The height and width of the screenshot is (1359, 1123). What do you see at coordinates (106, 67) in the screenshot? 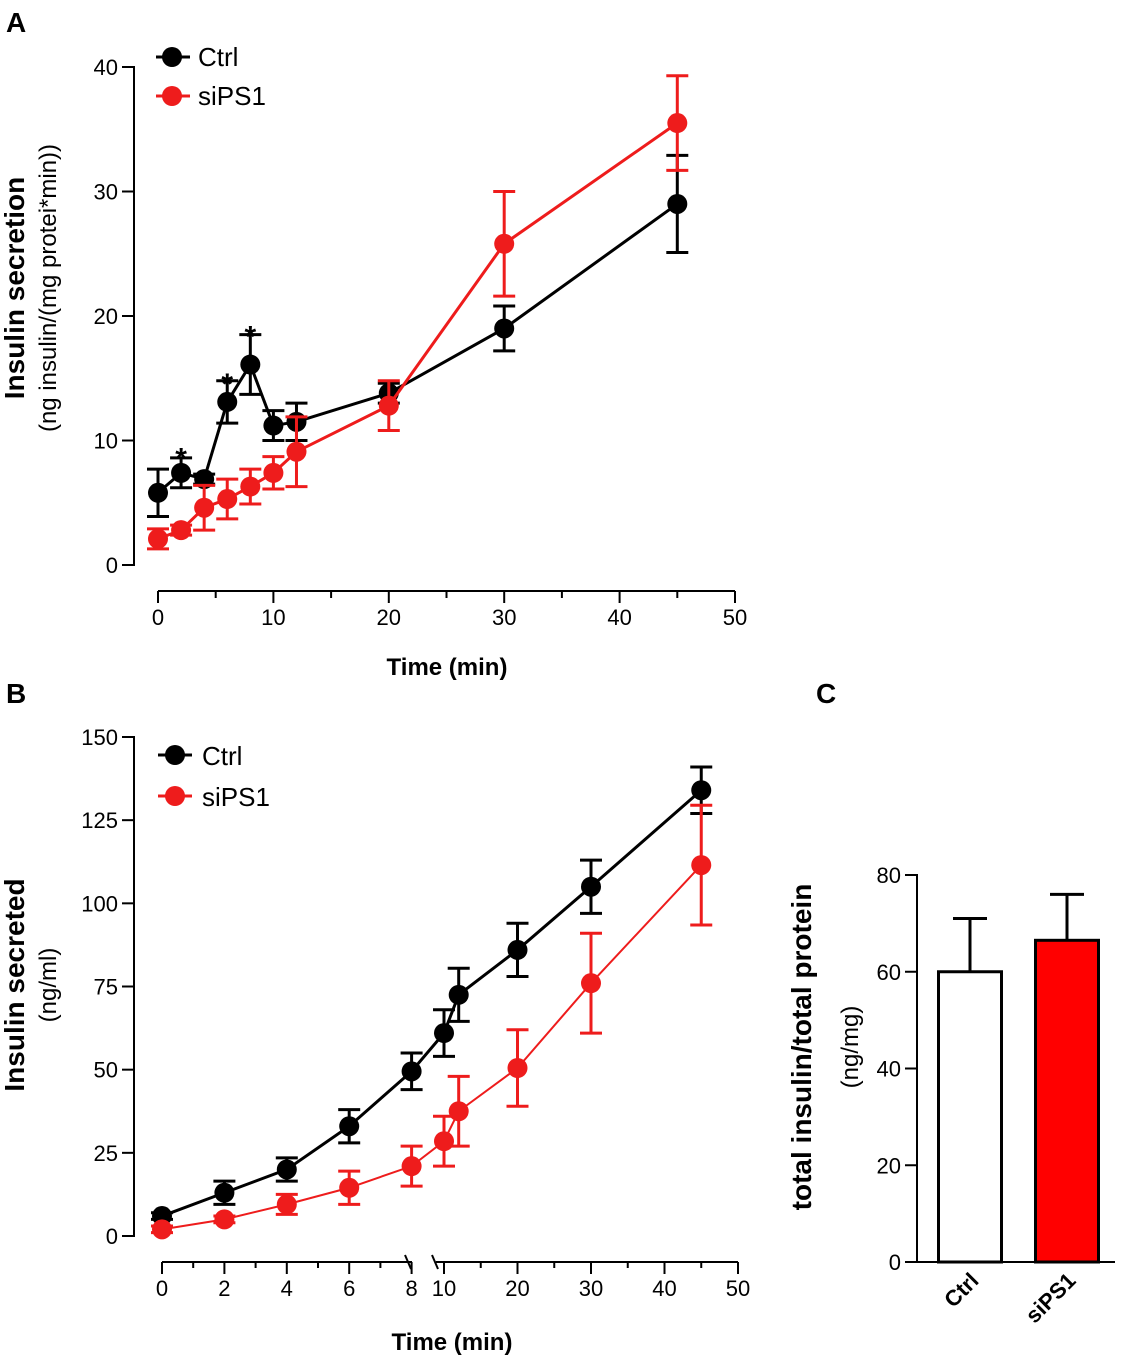
I see `chart-a-ytick-label: 40` at bounding box center [106, 67].